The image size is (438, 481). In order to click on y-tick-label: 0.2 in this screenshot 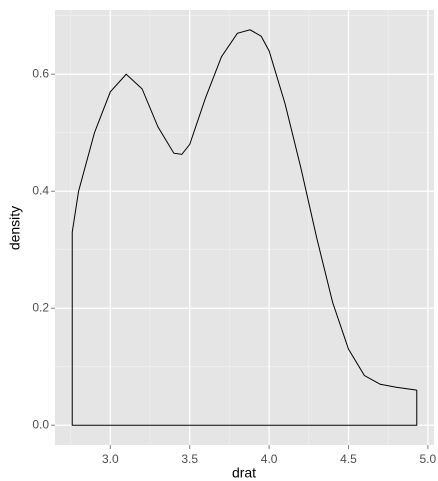, I will do `click(40, 307)`.